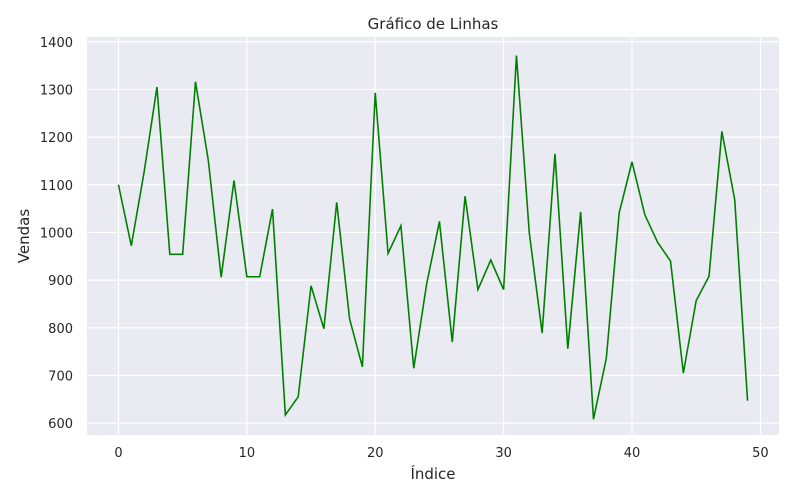 The image size is (800, 500). I want to click on y-tick-label: 1300, so click(56, 90).